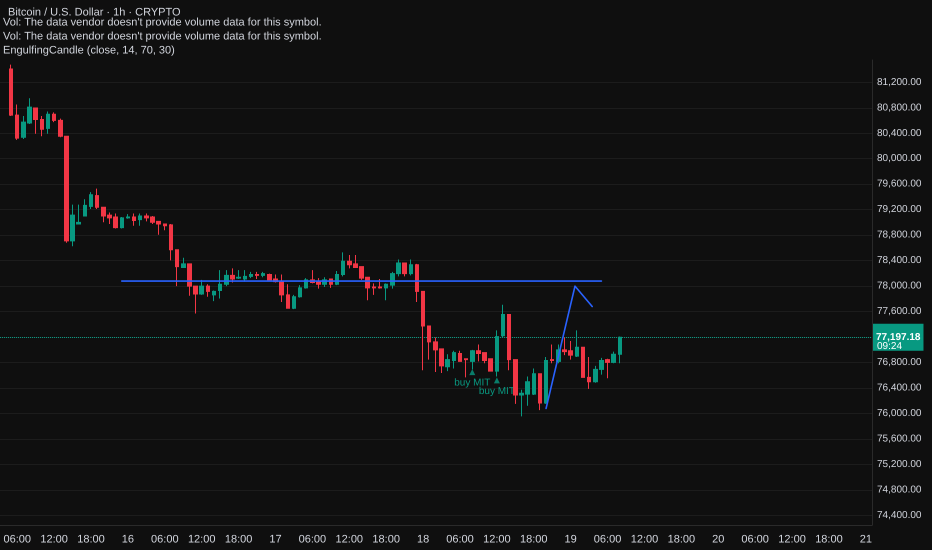 The height and width of the screenshot is (550, 932). What do you see at coordinates (899, 184) in the screenshot?
I see `y-tick-label: 79,600.00` at bounding box center [899, 184].